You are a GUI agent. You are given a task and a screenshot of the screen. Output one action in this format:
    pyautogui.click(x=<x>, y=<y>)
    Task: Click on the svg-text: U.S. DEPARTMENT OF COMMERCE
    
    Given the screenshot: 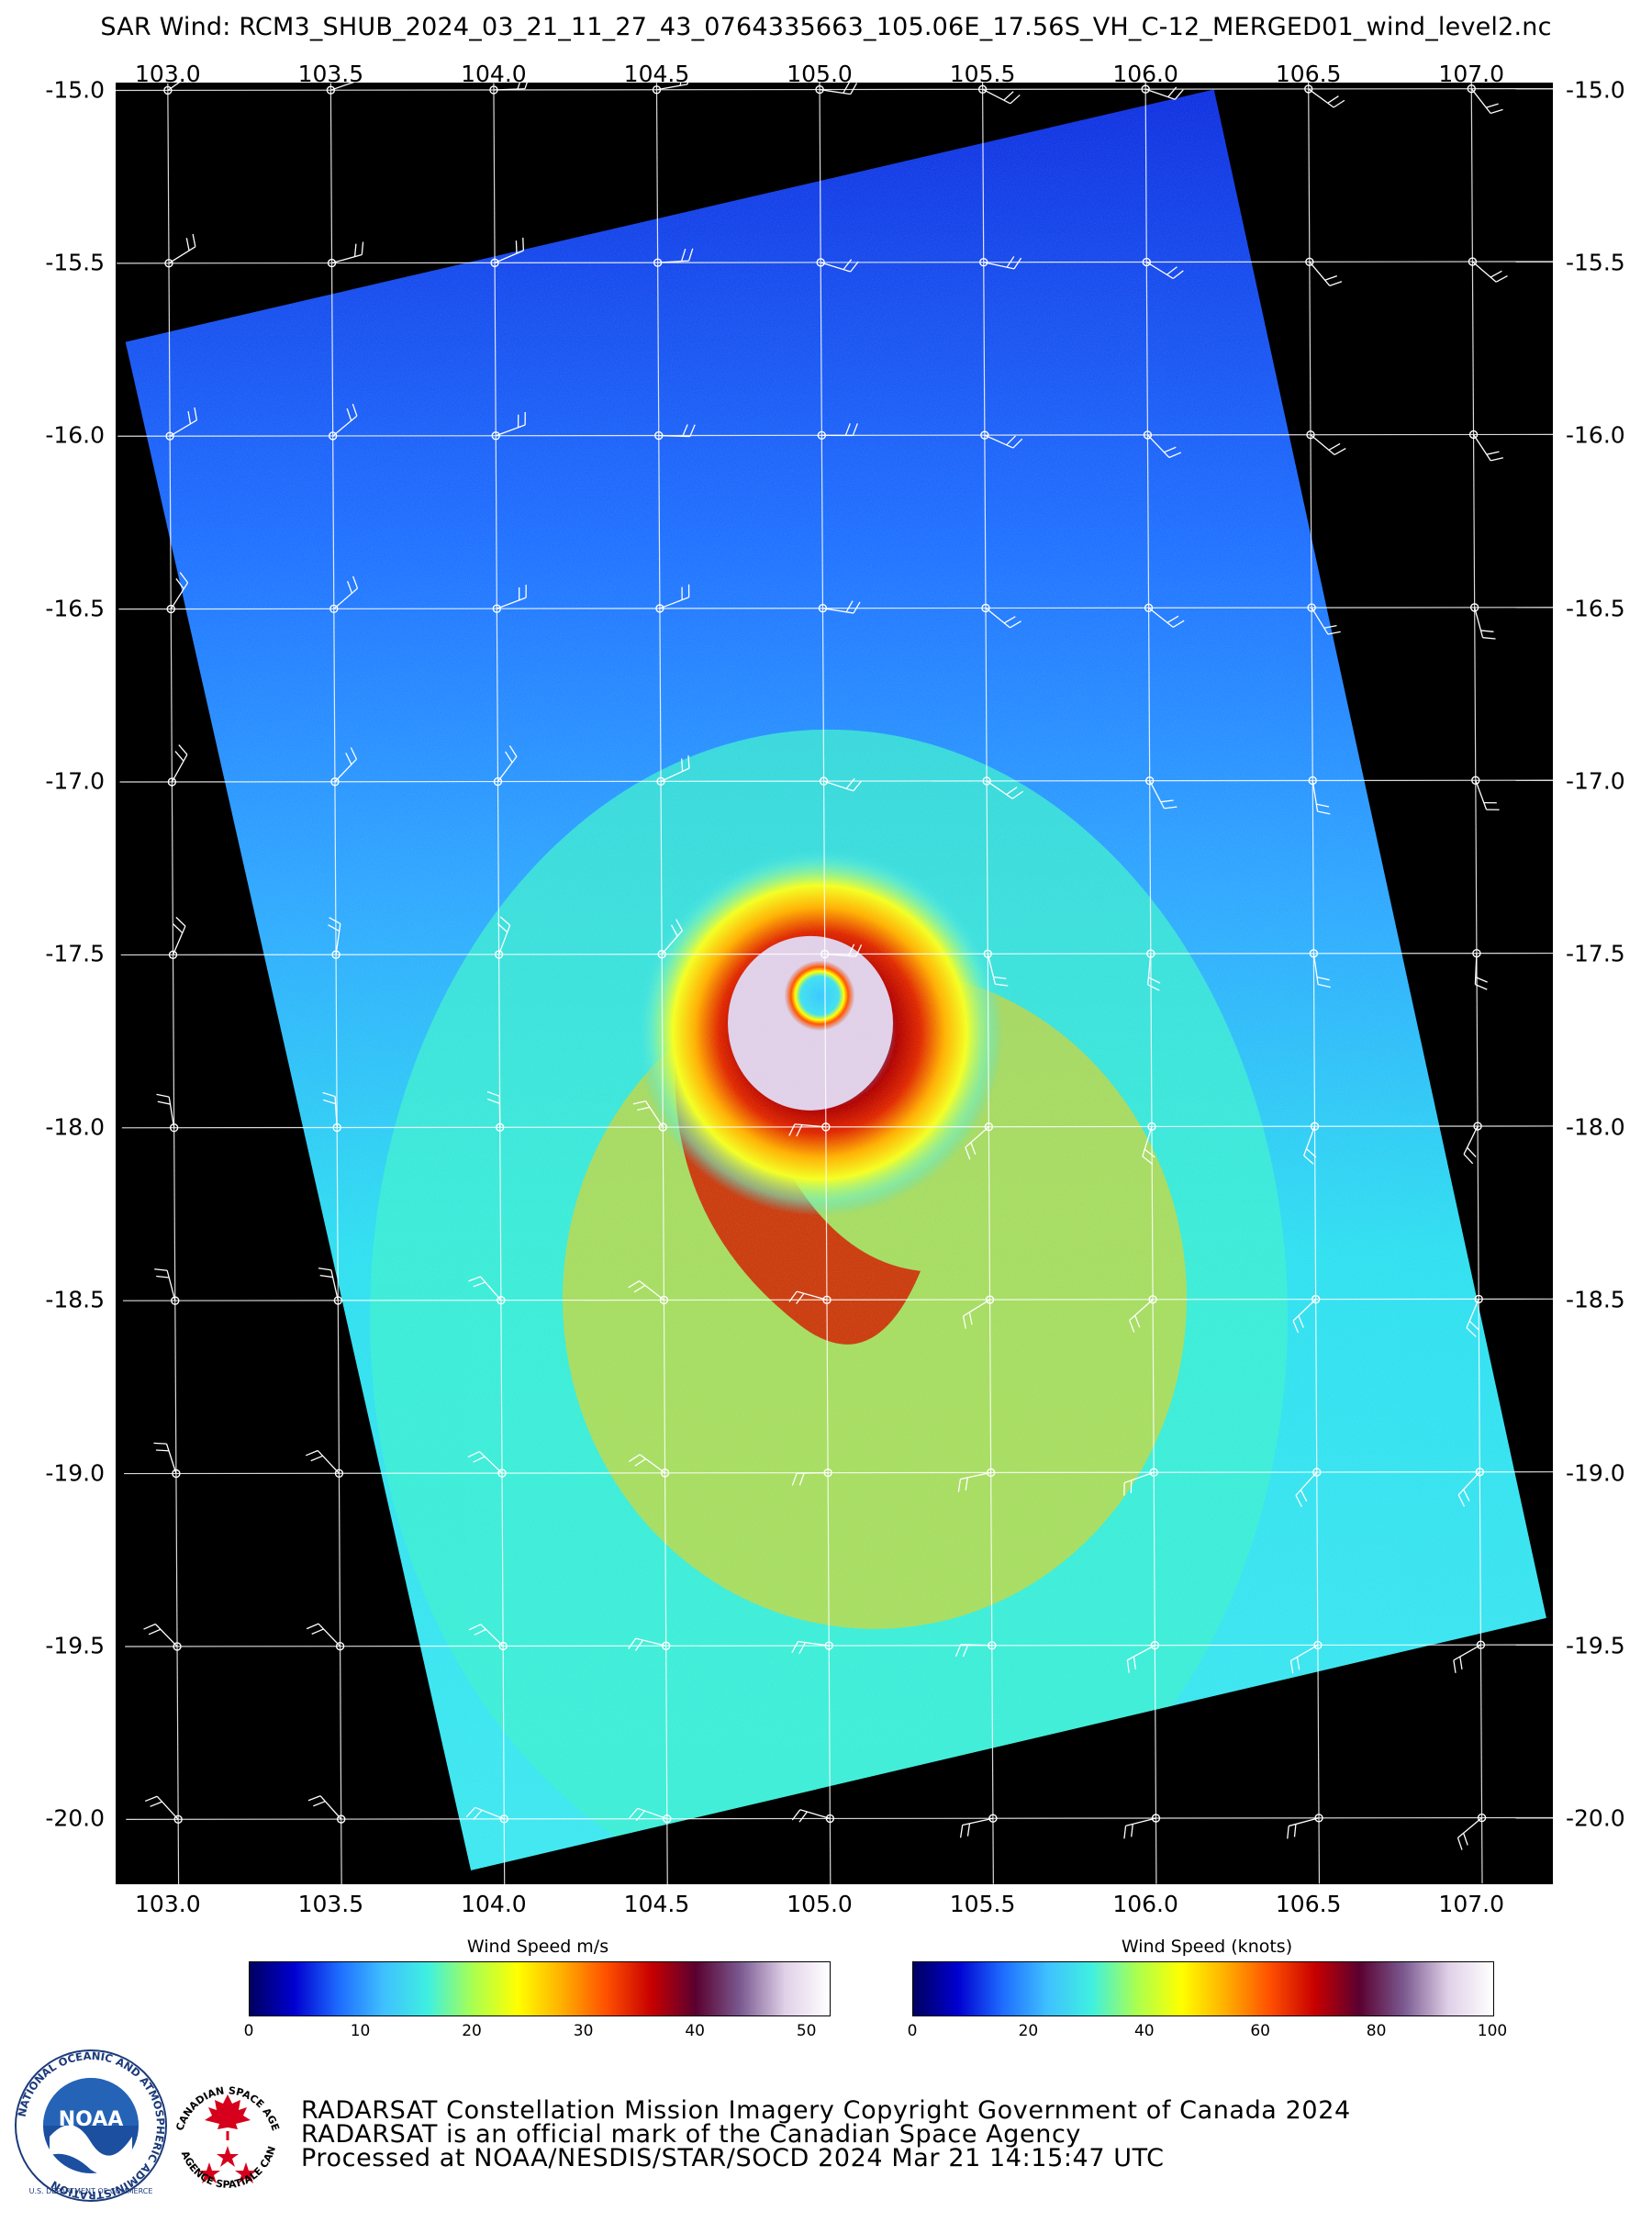 What is the action you would take?
    pyautogui.click(x=91, y=2191)
    